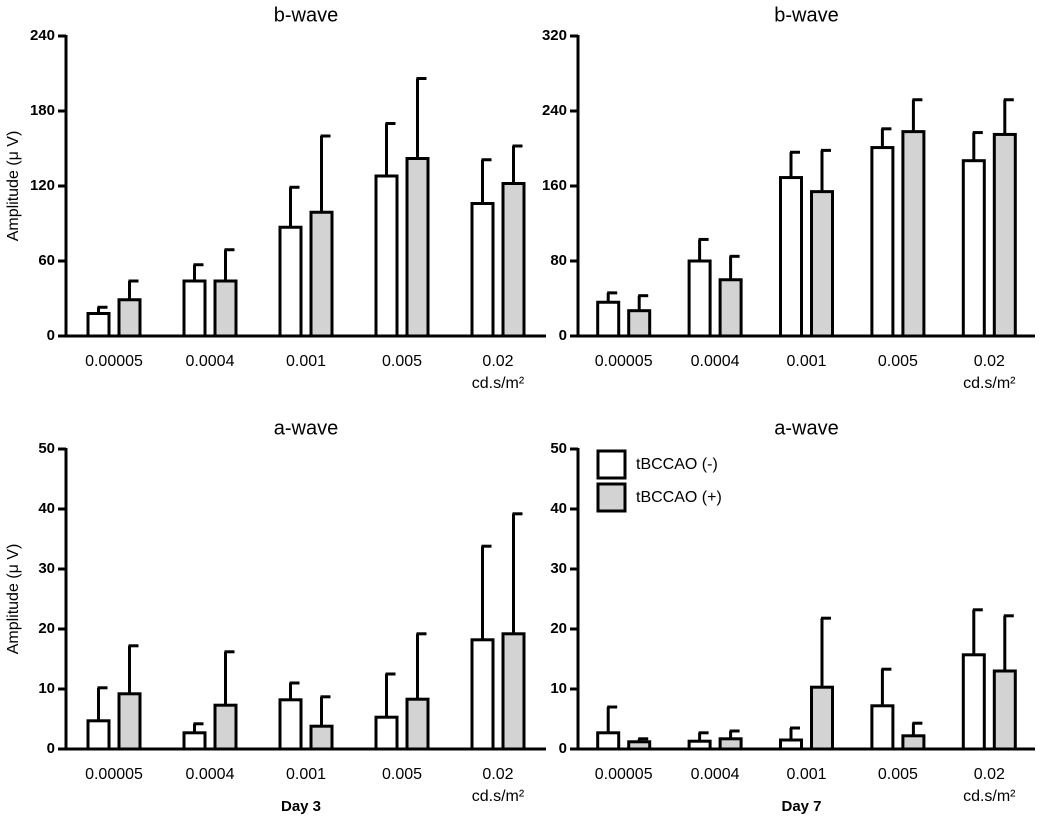 Image resolution: width=1040 pixels, height=820 pixels. Describe the element at coordinates (558, 260) in the screenshot. I see `y-tick-label: 80` at that location.